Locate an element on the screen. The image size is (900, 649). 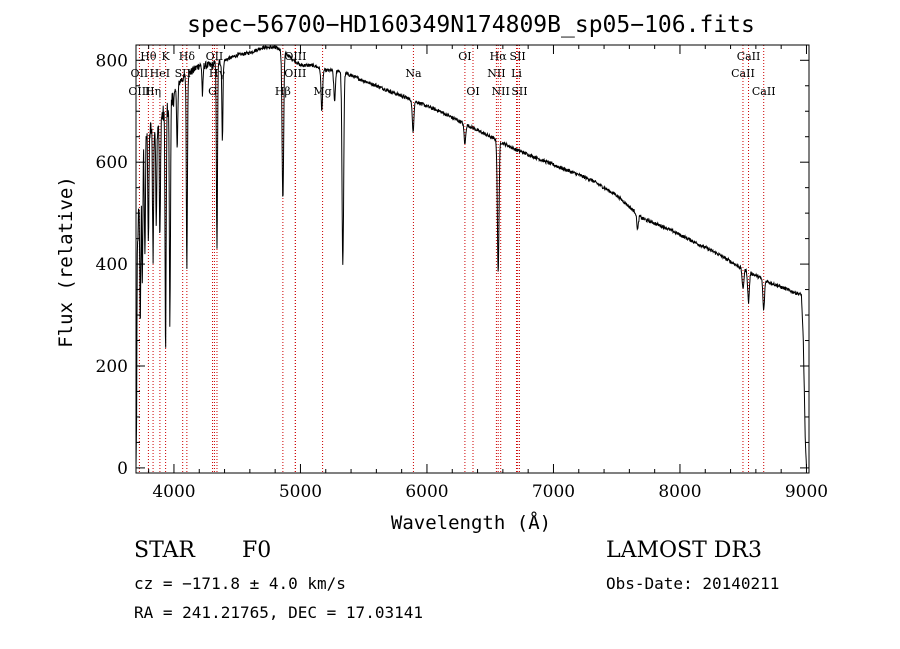
x-tick-label: 7000 is located at coordinates (553, 492).